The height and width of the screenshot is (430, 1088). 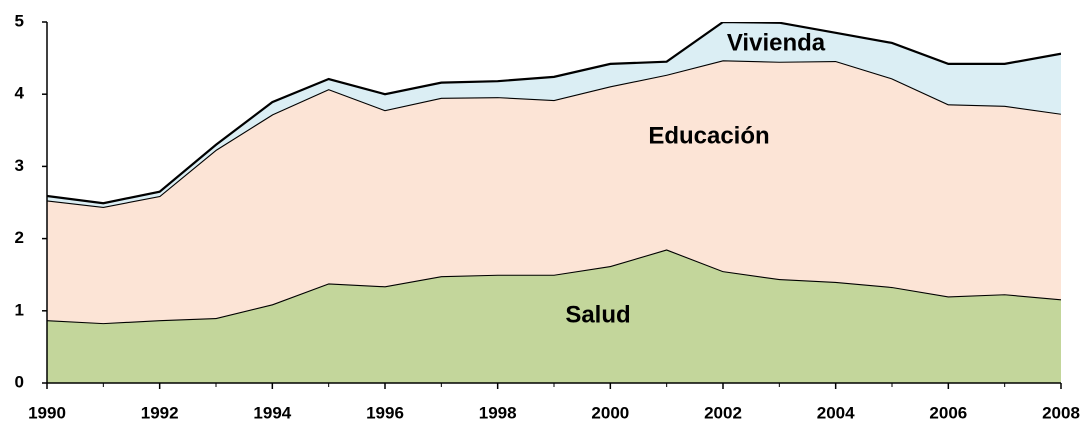 What do you see at coordinates (498, 412) in the screenshot?
I see `x-tick-label: 1998` at bounding box center [498, 412].